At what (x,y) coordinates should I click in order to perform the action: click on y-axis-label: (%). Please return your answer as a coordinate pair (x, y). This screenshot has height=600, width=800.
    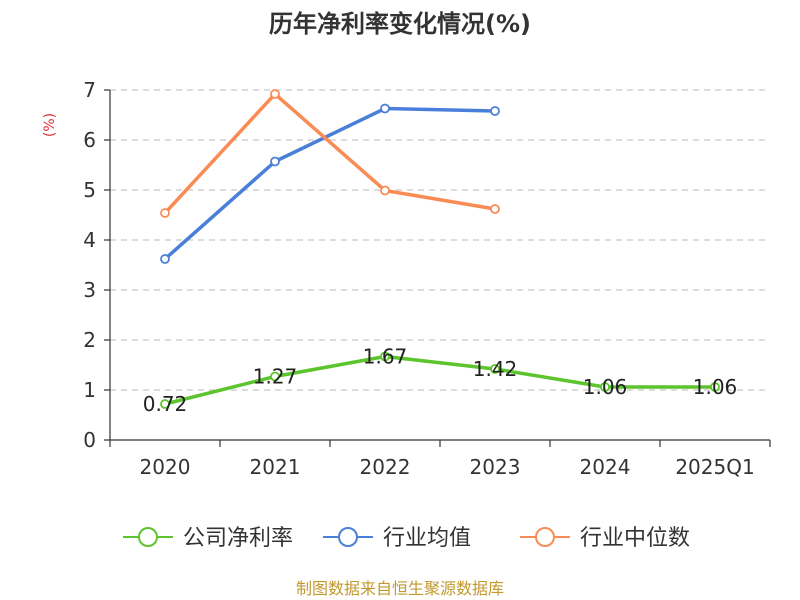
    Looking at the image, I should click on (50, 125).